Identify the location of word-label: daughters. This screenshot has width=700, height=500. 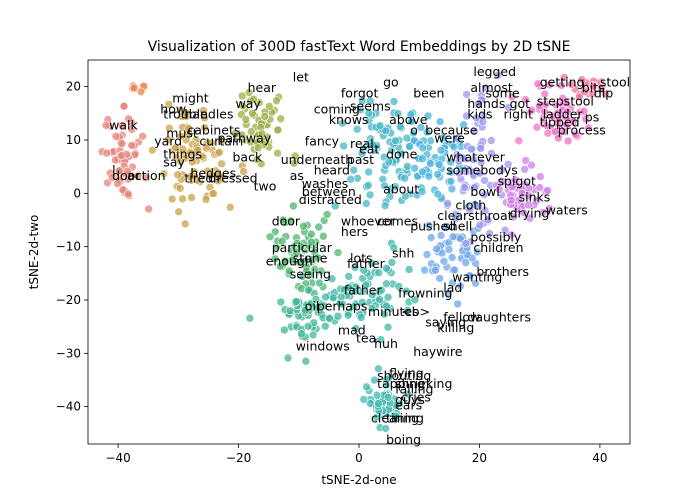
(499, 316).